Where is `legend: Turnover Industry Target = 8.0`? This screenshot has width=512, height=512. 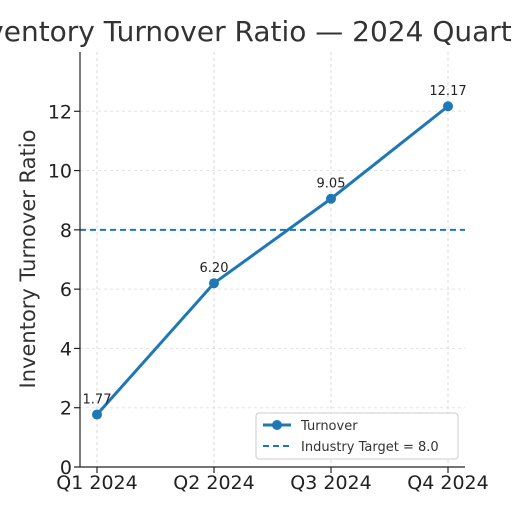
legend: Turnover Industry Target = 8.0 is located at coordinates (357, 436).